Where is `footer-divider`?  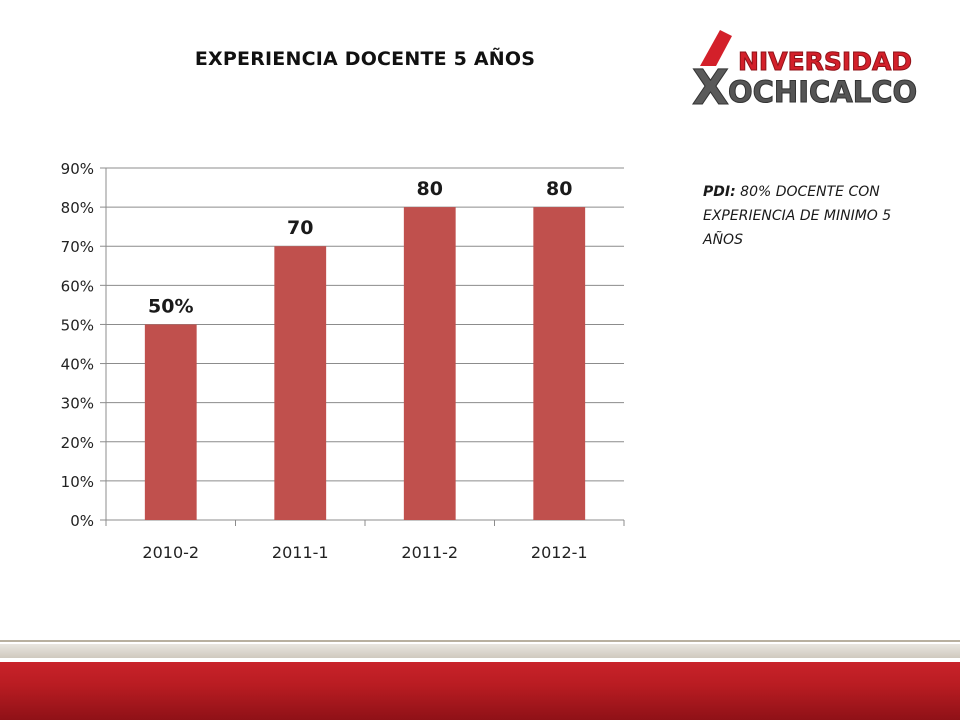
footer-divider is located at coordinates (480, 641).